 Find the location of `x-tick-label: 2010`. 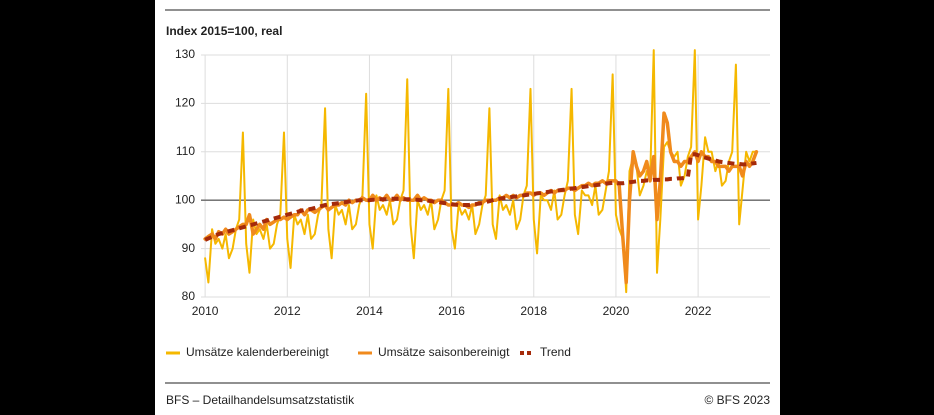

x-tick-label: 2010 is located at coordinates (205, 311).